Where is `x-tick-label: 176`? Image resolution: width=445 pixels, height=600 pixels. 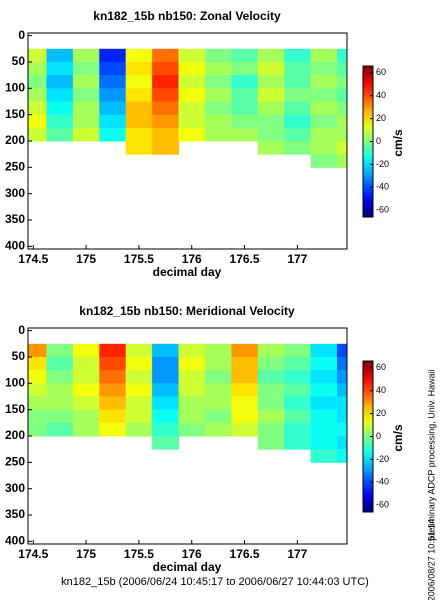
x-tick-label: 176 is located at coordinates (192, 259).